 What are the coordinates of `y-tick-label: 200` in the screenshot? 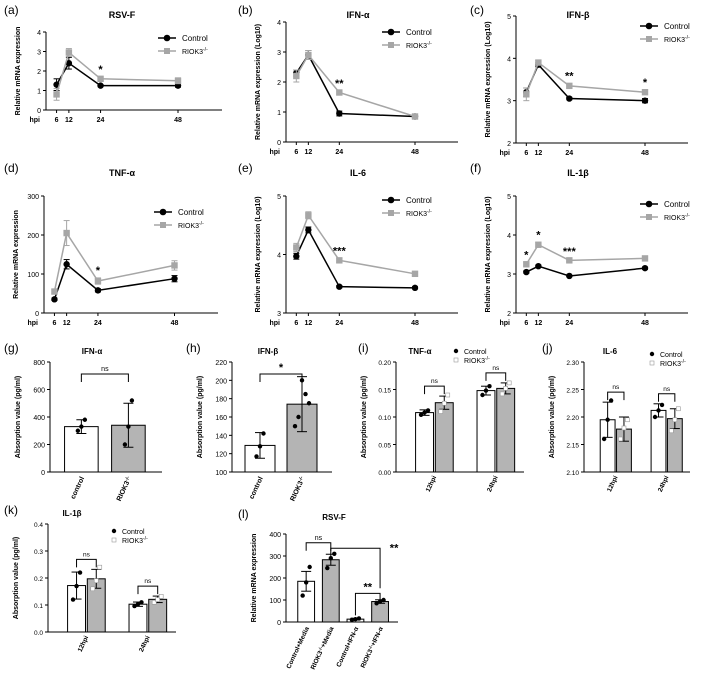 It's located at (39, 446).